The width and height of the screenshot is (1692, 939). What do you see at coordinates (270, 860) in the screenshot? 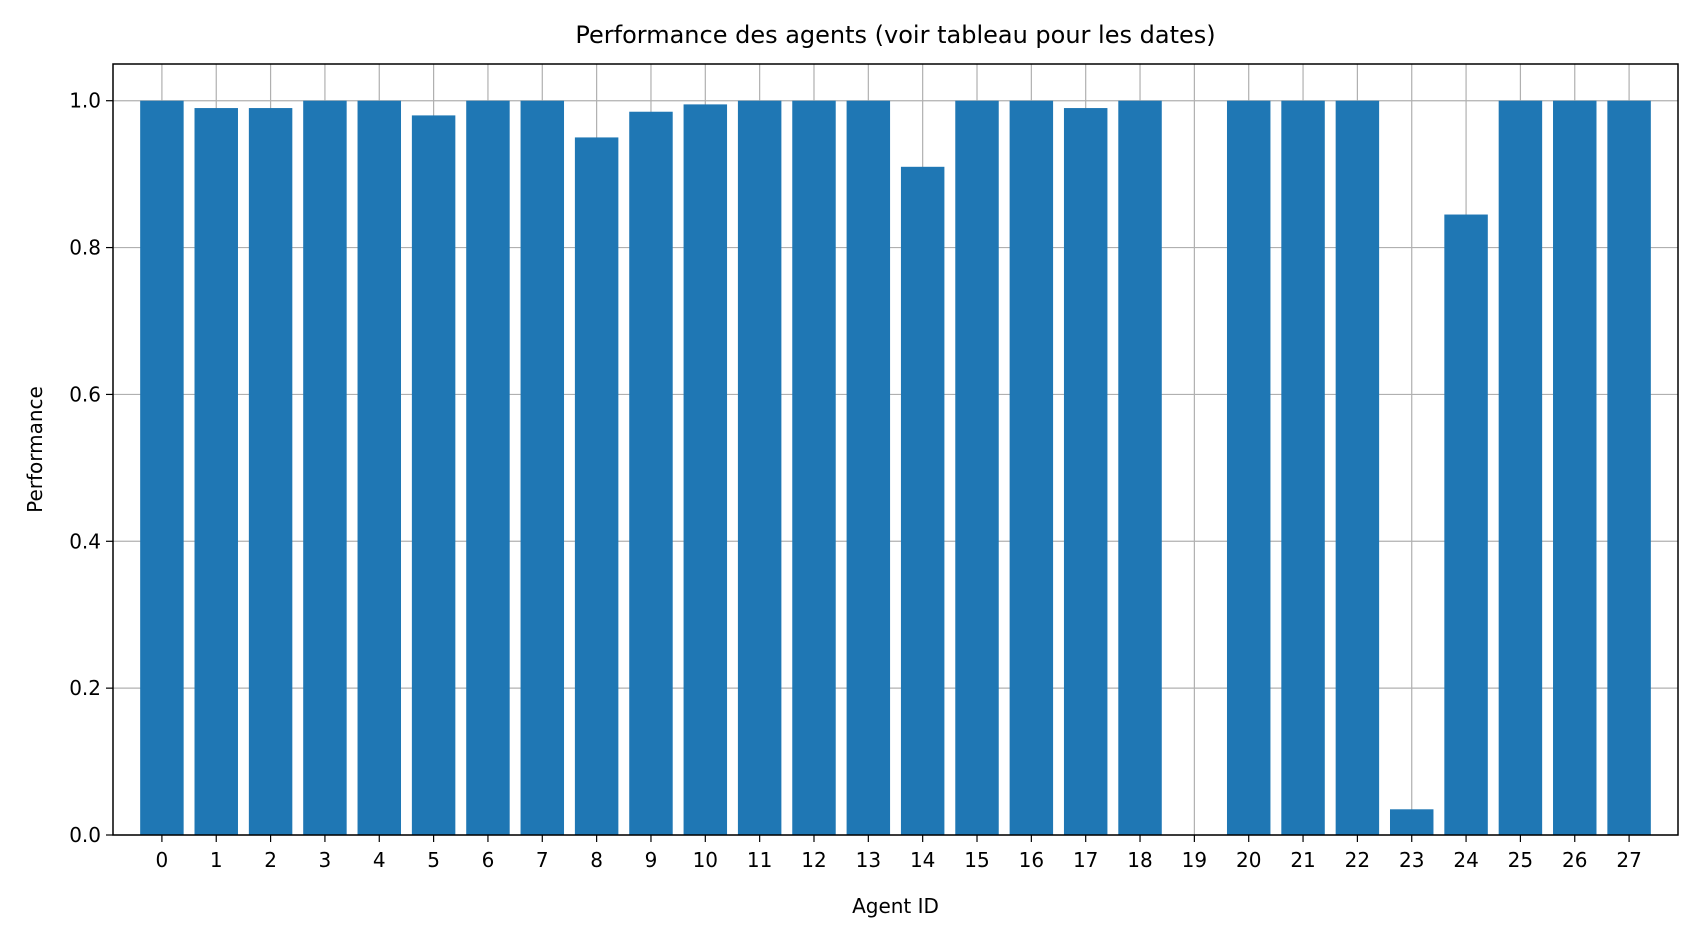
I see `x-tick-label: 2` at bounding box center [270, 860].